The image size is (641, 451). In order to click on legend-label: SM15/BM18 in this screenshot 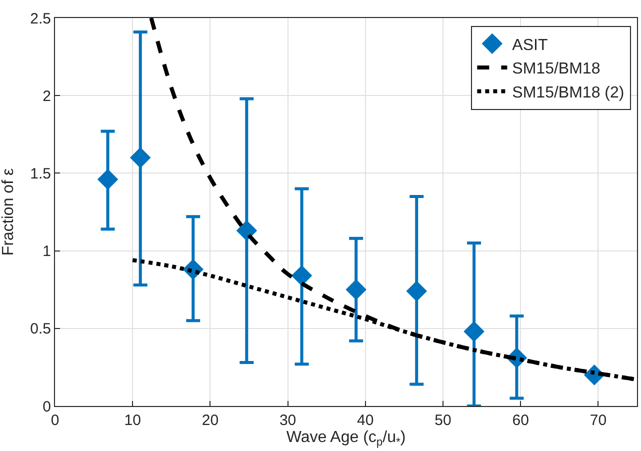, I will do `click(556, 69)`.